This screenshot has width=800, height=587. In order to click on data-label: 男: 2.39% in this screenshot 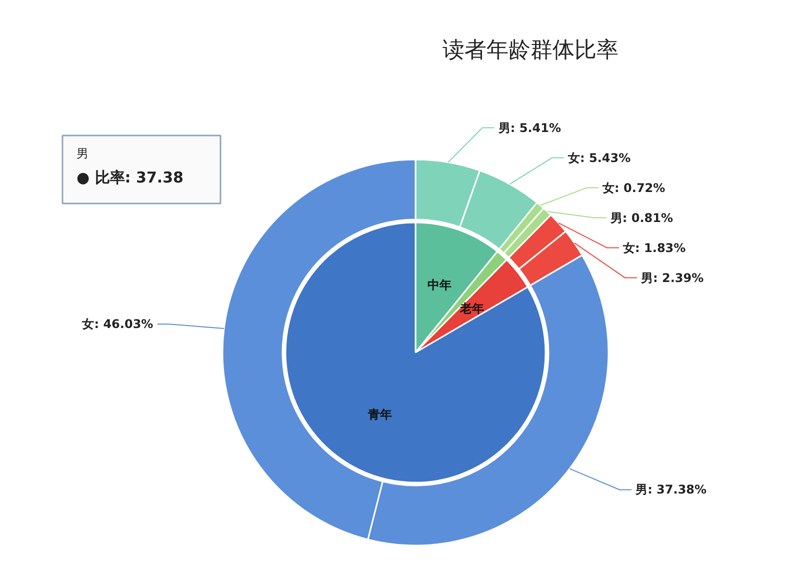, I will do `click(672, 277)`.